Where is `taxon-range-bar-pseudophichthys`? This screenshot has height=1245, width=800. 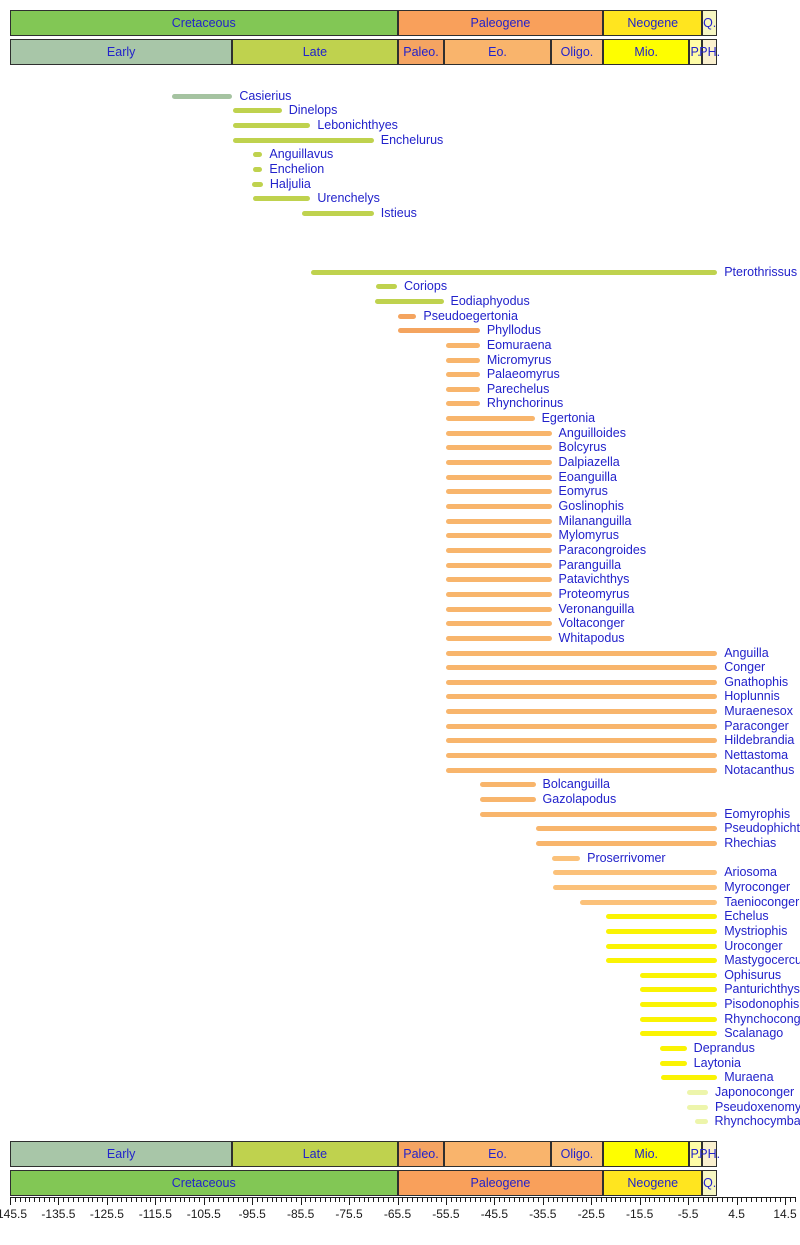 taxon-range-bar-pseudophichthys is located at coordinates (626, 829).